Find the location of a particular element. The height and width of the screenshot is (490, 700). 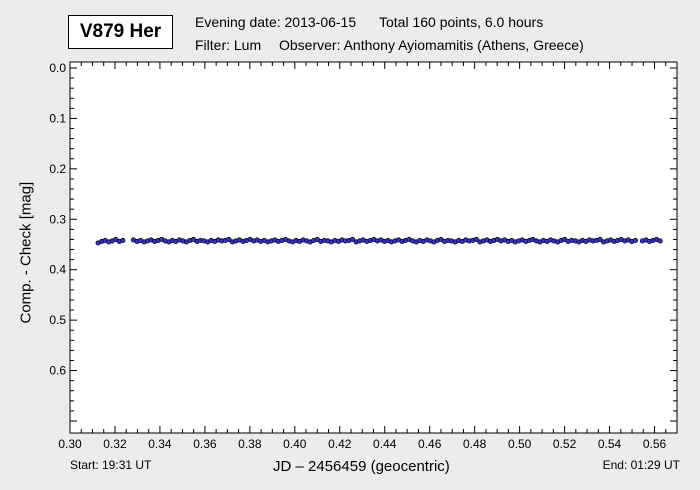

star-name-box: V879 Her is located at coordinates (120, 32).